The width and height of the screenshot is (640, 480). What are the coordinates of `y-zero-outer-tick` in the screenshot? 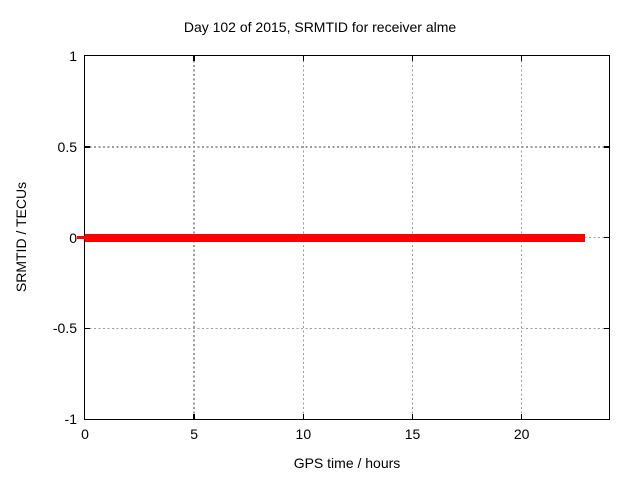 It's located at (81, 237).